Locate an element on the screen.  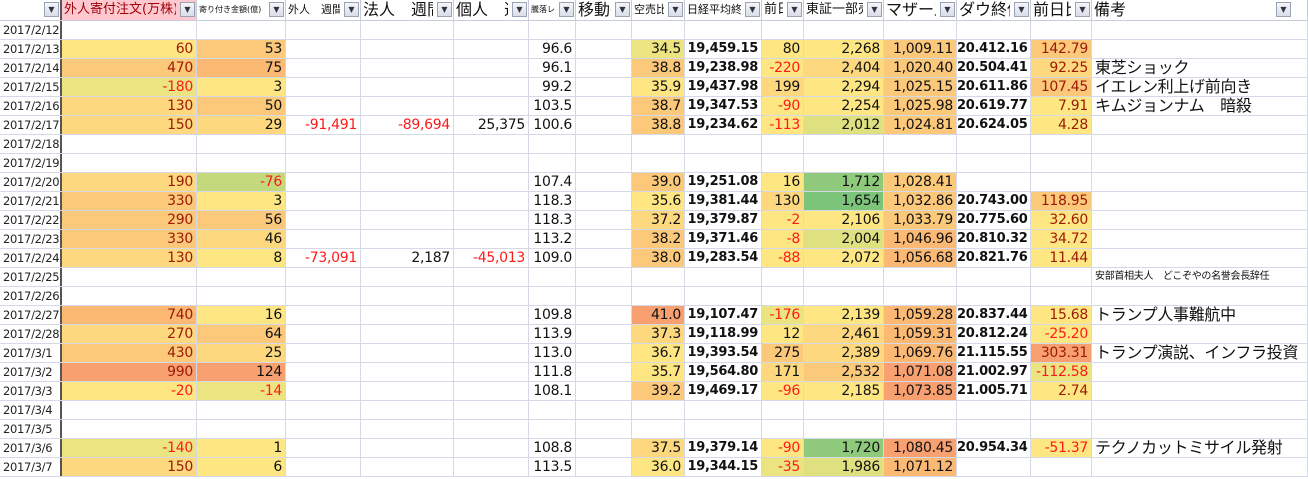
cell-short-selling-ratio: 35.6 is located at coordinates (658, 201).